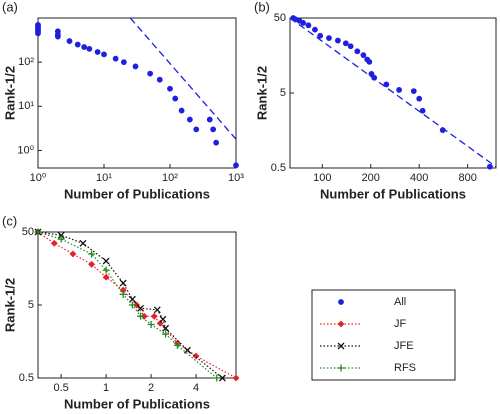 This screenshot has height=414, width=500. What do you see at coordinates (400, 324) in the screenshot?
I see `legend-label: JF` at bounding box center [400, 324].